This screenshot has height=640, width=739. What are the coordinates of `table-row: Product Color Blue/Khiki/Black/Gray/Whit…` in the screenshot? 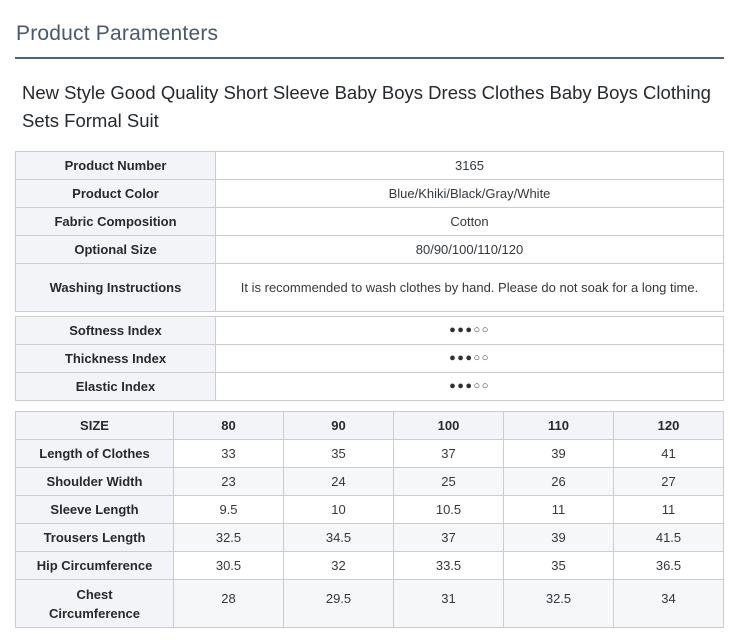 It's located at (369, 193).